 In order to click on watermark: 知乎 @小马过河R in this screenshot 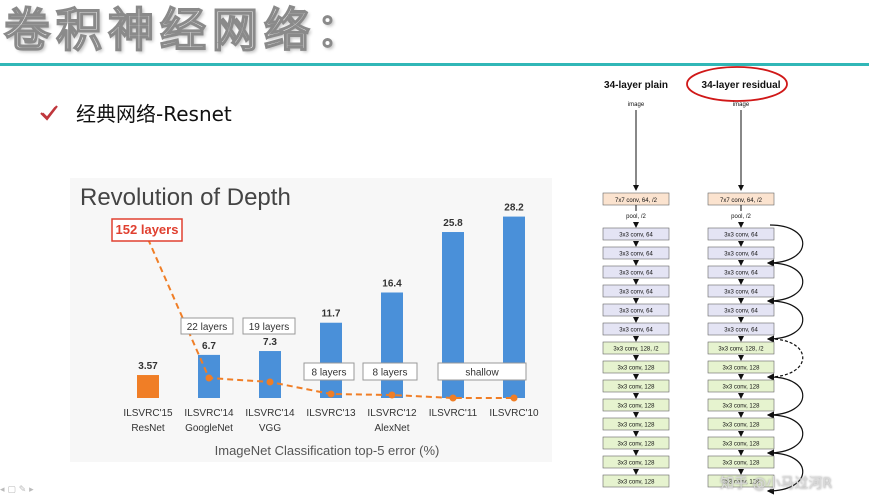, I will do `click(776, 484)`.